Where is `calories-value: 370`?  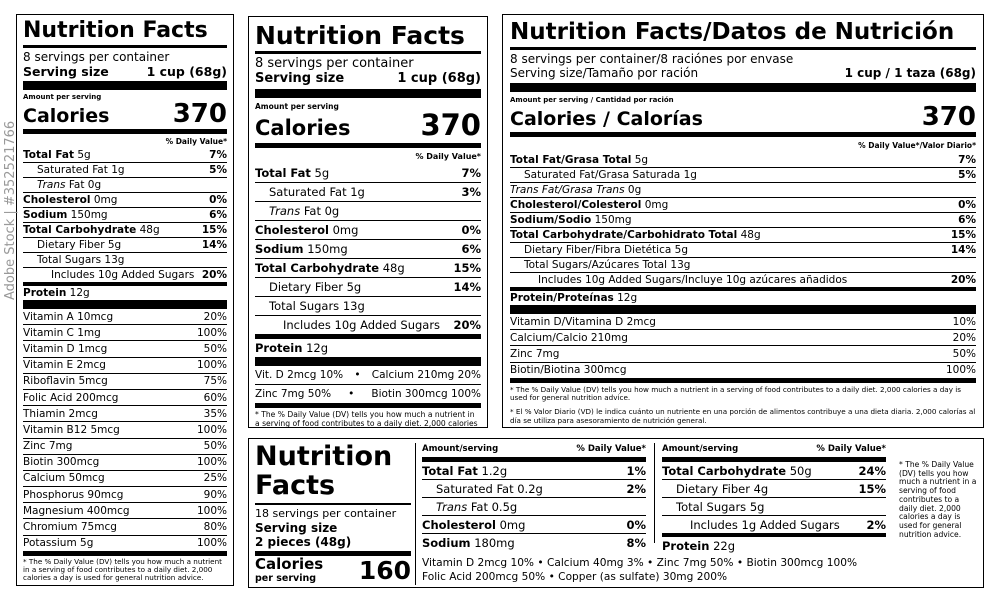
calories-value: 370 is located at coordinates (199, 114).